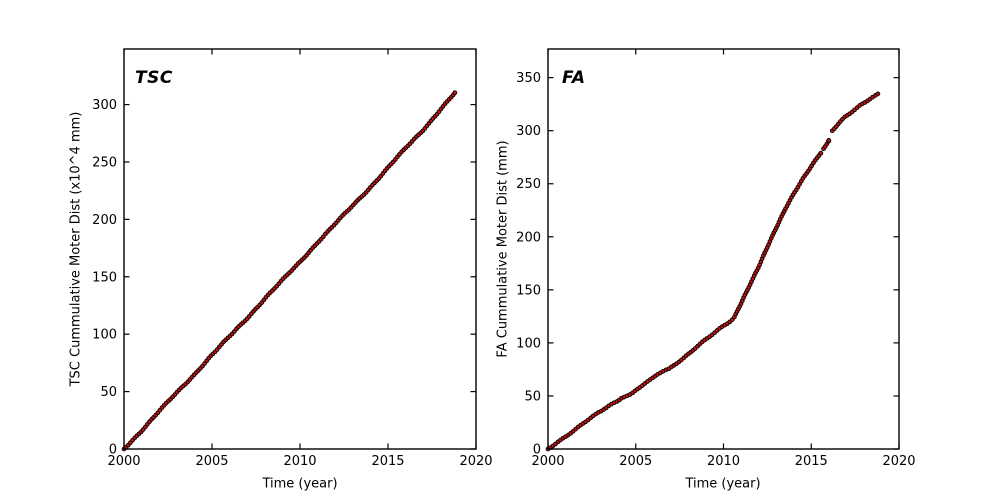  What do you see at coordinates (574, 78) in the screenshot?
I see `right-plot-title: FA` at bounding box center [574, 78].